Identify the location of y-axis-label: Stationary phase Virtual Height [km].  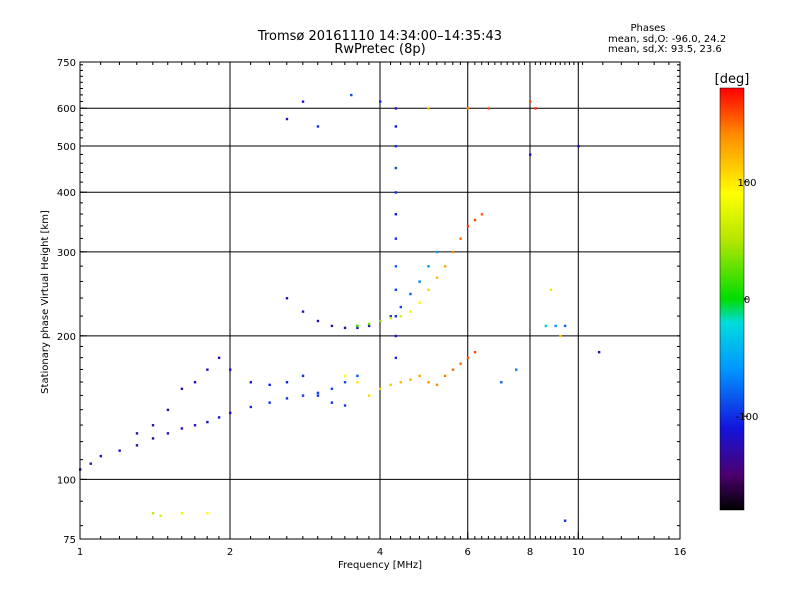
(45, 302).